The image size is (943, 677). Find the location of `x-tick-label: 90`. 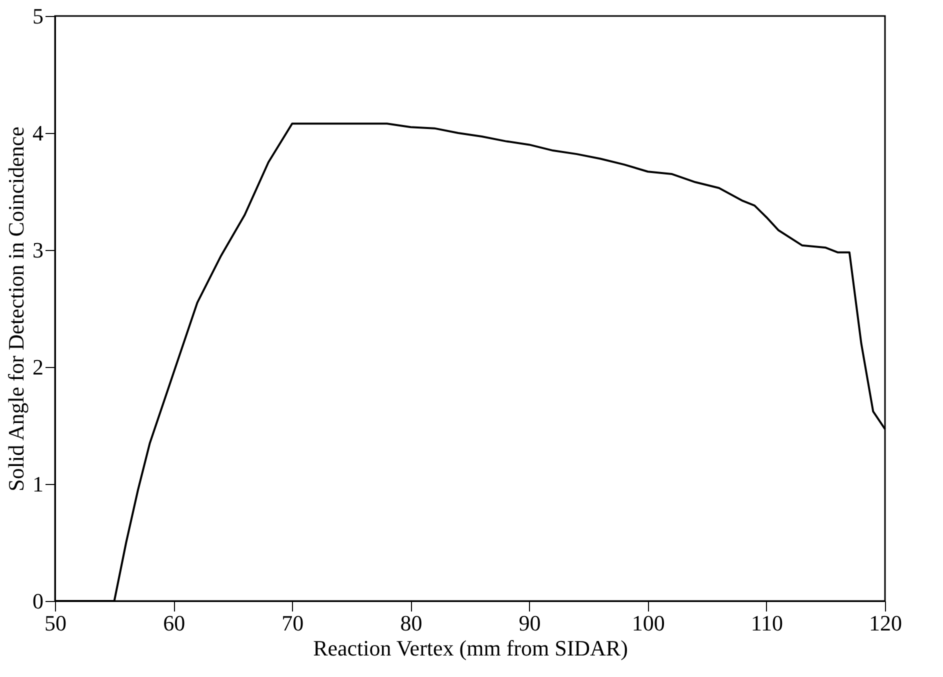

x-tick-label: 90 is located at coordinates (529, 623).